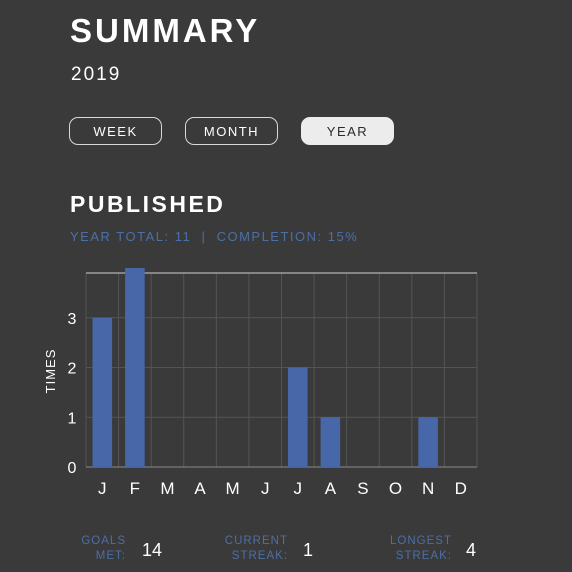  What do you see at coordinates (347, 131) in the screenshot?
I see `year-tab: YEAR` at bounding box center [347, 131].